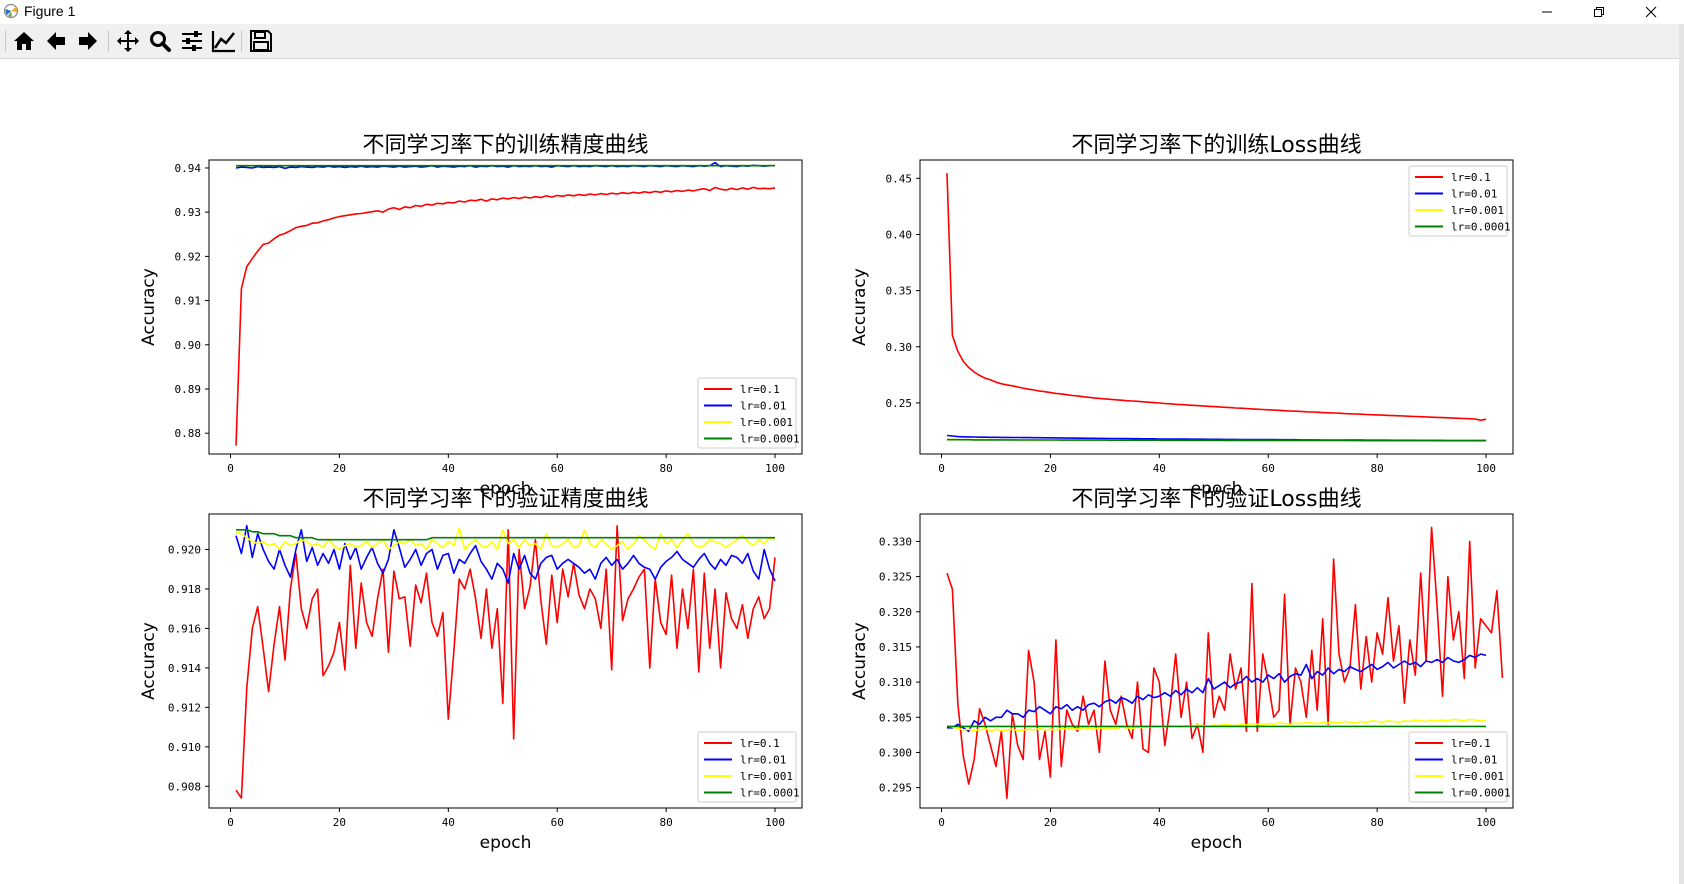  I want to click on y-tick-label: 0.94, so click(188, 168).